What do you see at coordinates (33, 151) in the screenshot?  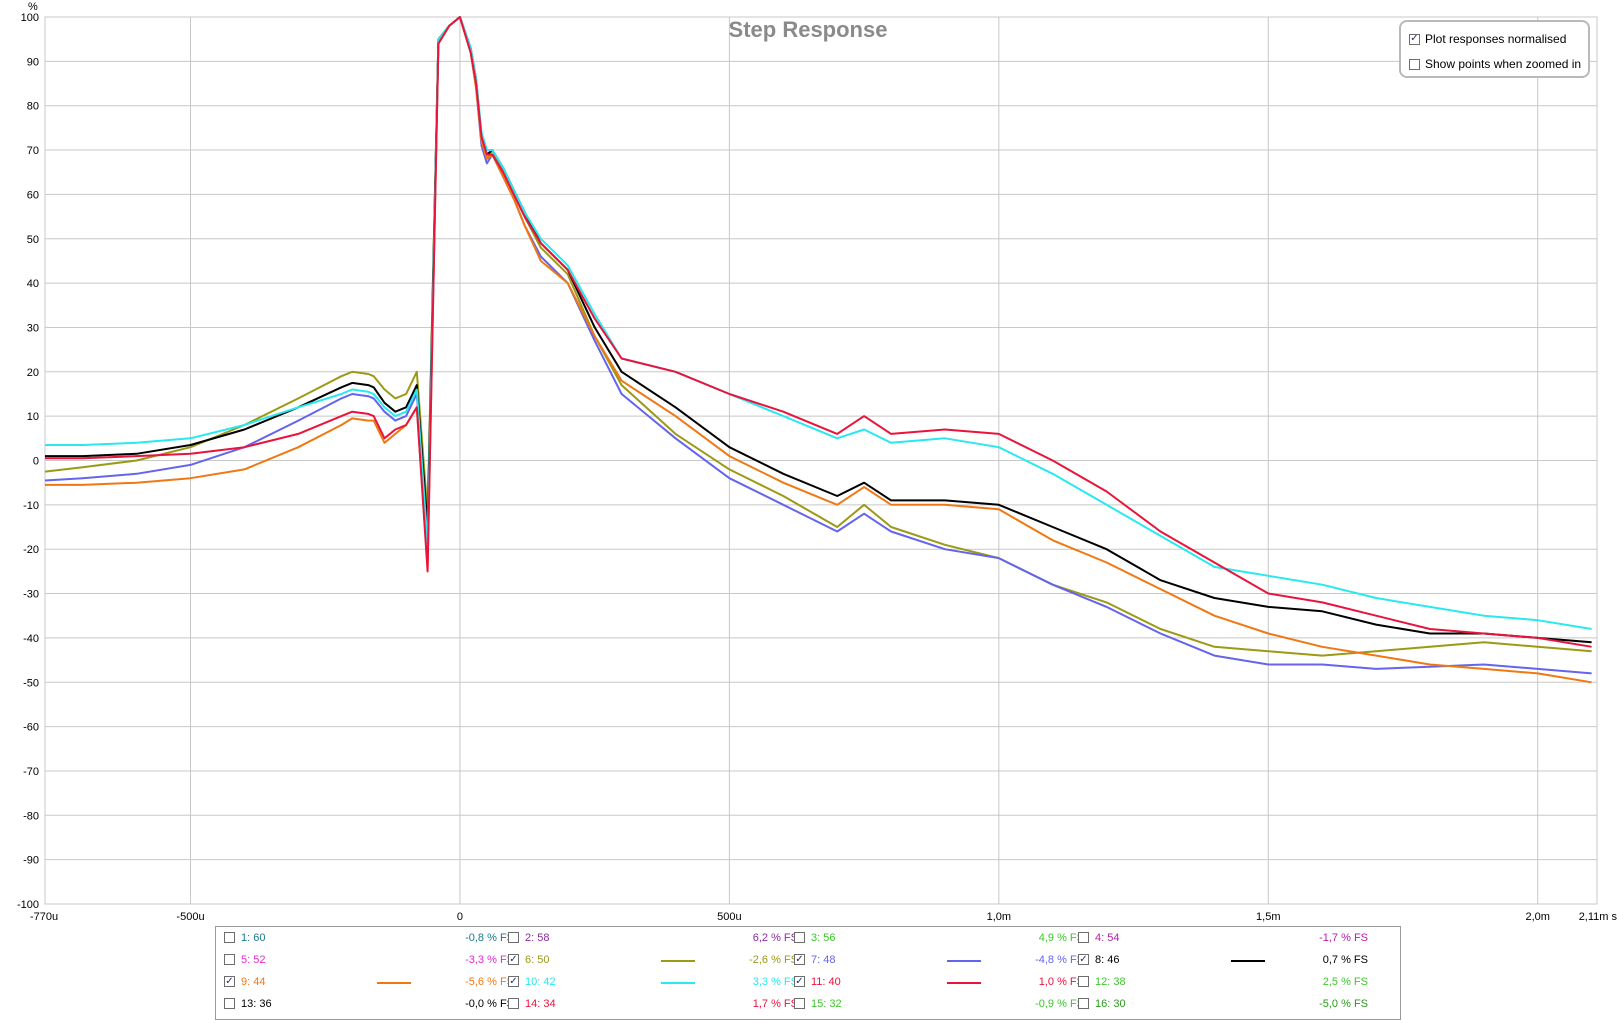 I see `y-tick-label: 70` at bounding box center [33, 151].